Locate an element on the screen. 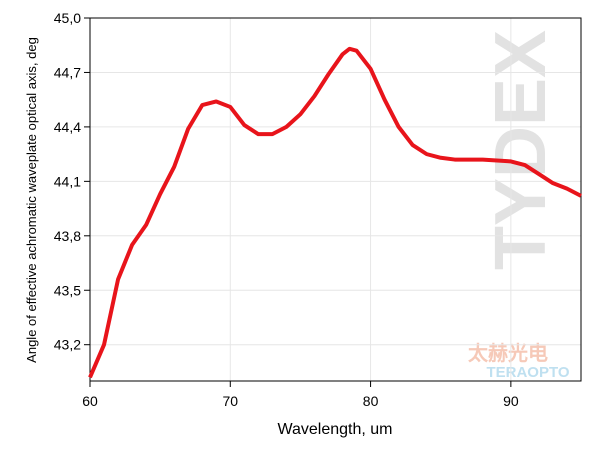  y-tick-label: 43,8 is located at coordinates (67, 236).